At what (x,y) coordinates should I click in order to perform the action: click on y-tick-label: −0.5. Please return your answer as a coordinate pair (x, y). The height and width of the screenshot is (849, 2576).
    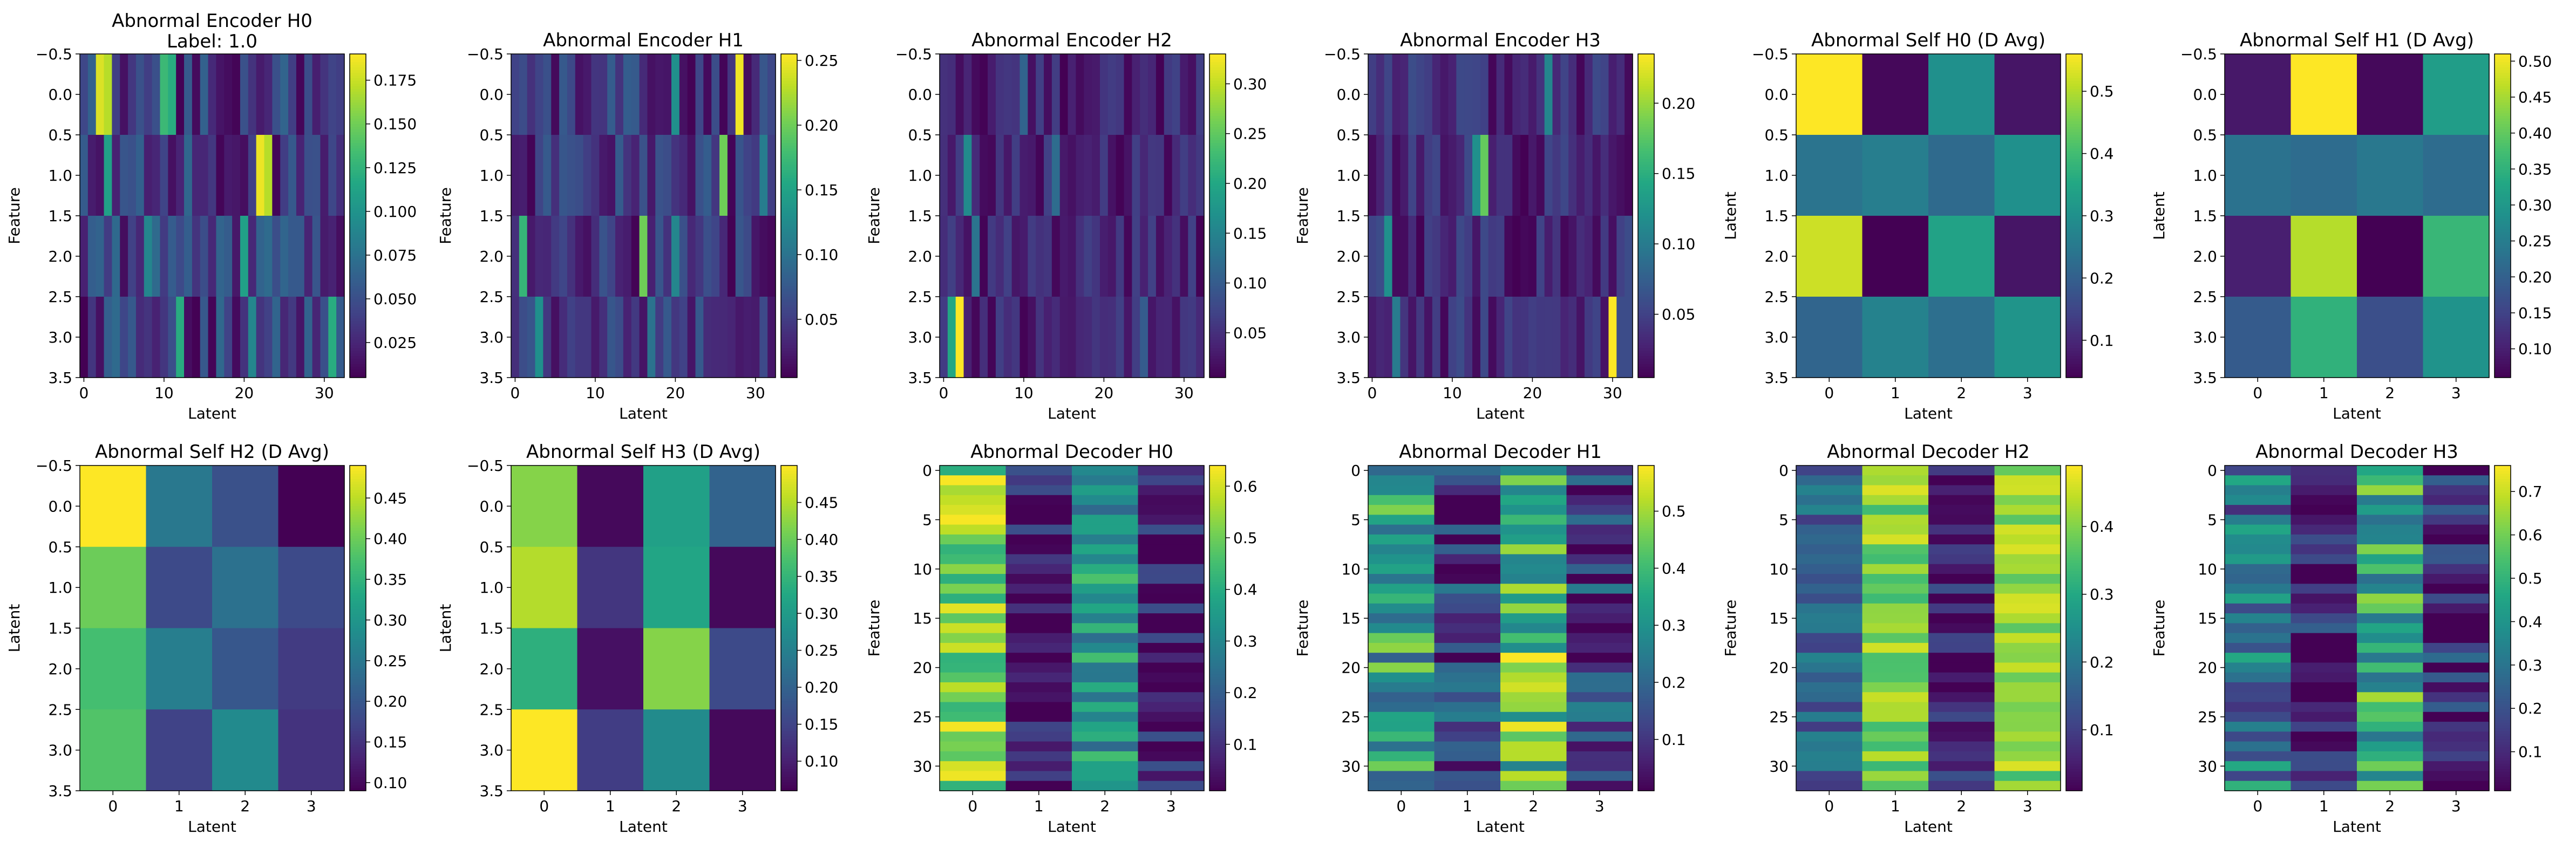
    Looking at the image, I should click on (485, 466).